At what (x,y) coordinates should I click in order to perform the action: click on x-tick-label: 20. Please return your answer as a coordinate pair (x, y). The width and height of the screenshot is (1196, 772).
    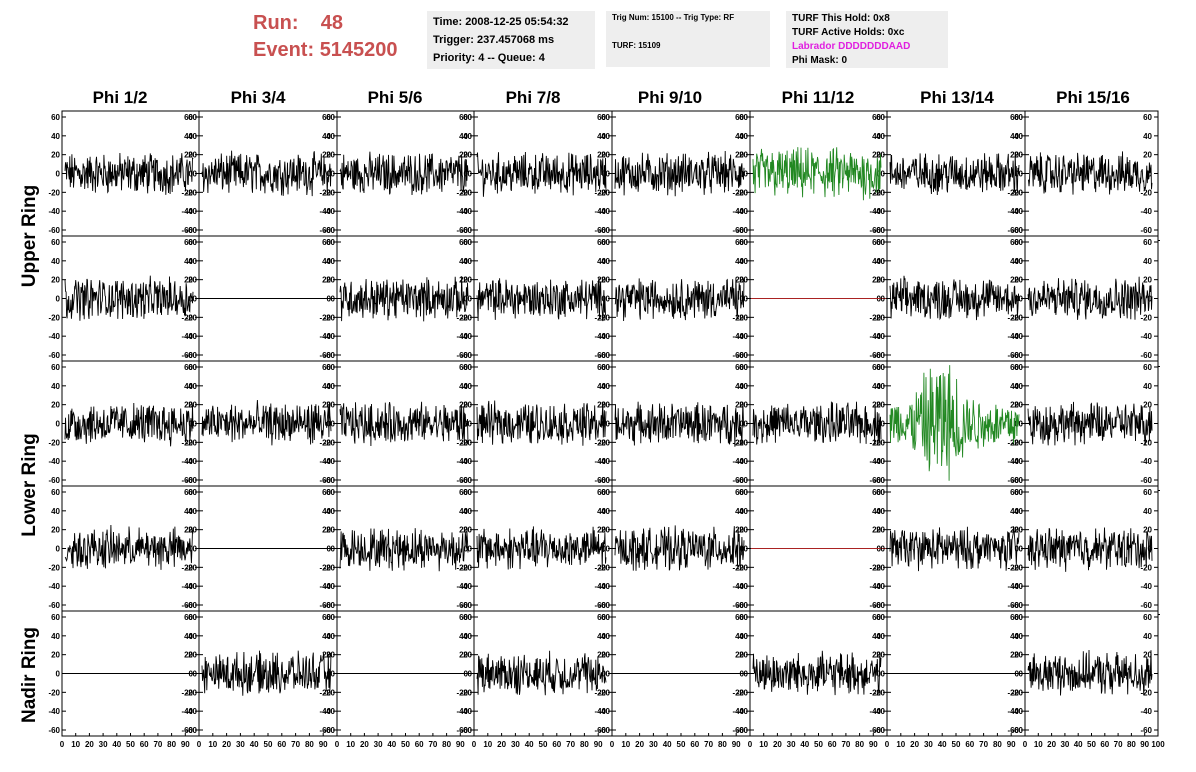
    Looking at the image, I should click on (226, 744).